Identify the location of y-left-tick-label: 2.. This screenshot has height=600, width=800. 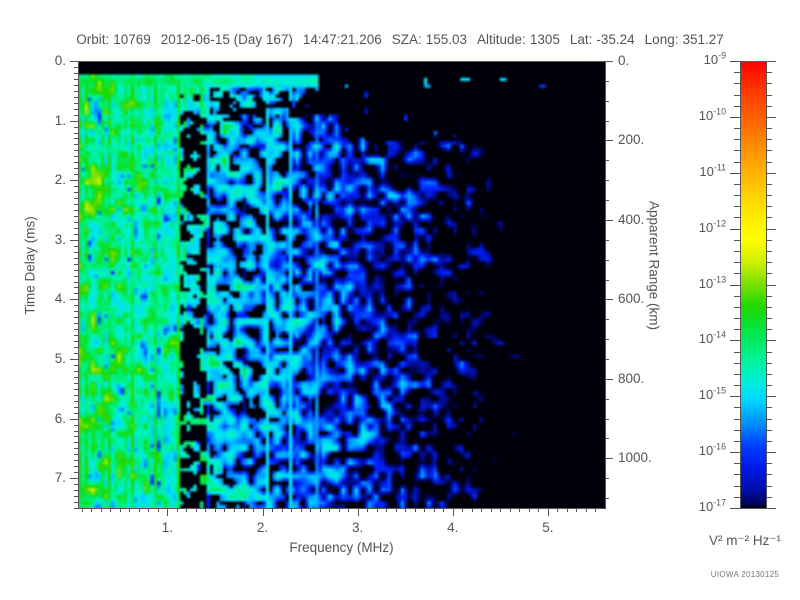
(60, 180).